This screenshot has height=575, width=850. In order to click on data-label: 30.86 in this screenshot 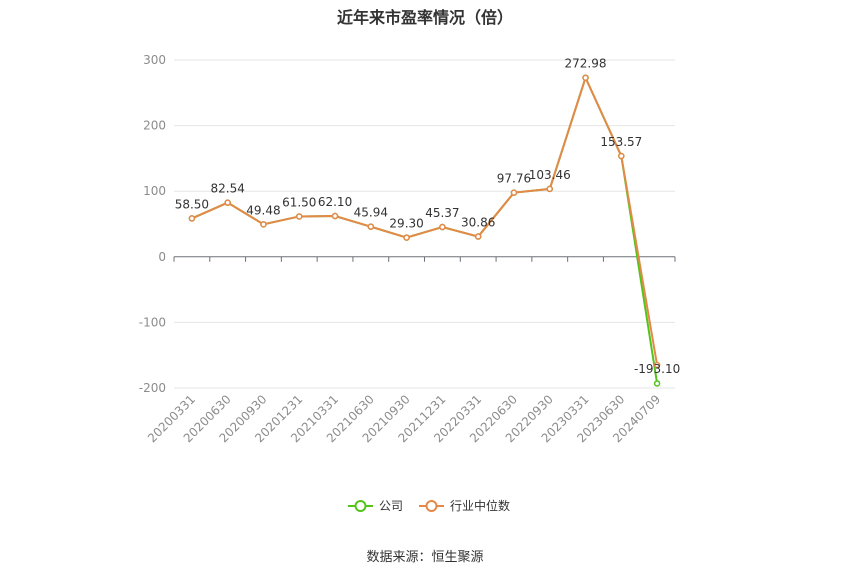, I will do `click(478, 223)`.